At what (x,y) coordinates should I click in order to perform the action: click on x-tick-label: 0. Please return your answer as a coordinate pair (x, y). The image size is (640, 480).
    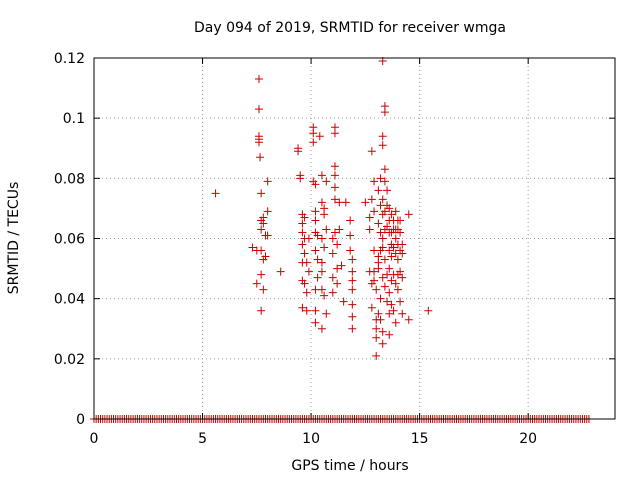
    Looking at the image, I should click on (94, 439).